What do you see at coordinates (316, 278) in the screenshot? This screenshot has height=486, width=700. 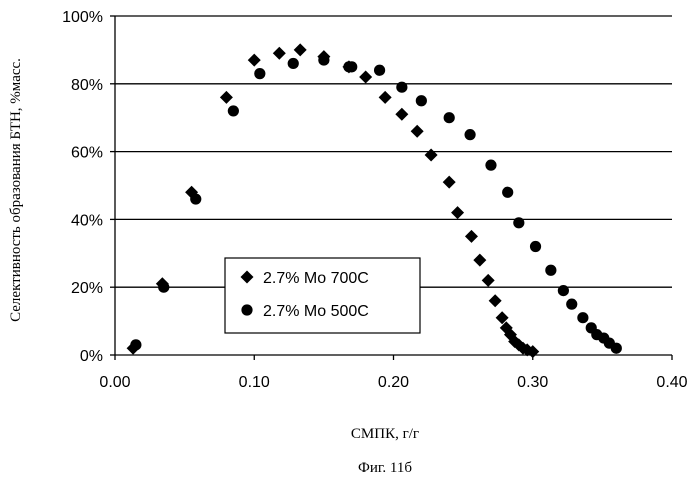 I see `legend-label: 2.7% Mo 700C` at bounding box center [316, 278].